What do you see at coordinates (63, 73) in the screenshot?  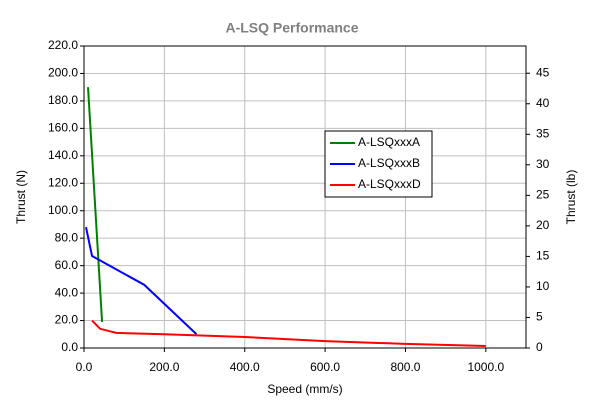 I see `y-tick-label: 200.0` at bounding box center [63, 73].